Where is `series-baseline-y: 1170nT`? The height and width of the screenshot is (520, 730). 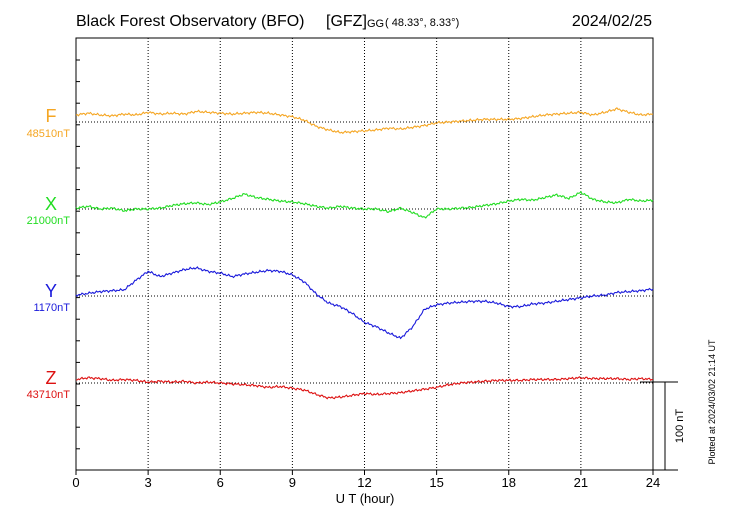 series-baseline-y: 1170nT is located at coordinates (52, 308).